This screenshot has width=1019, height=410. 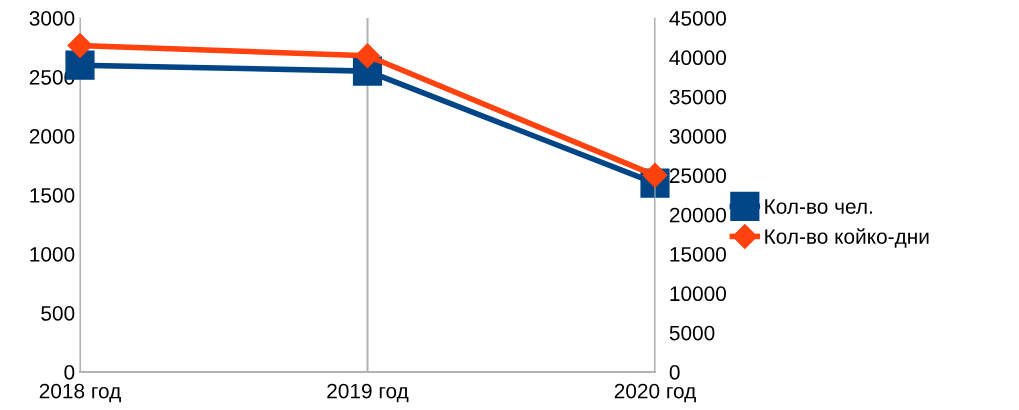 What do you see at coordinates (69, 372) in the screenshot?
I see `y-tick-label: 0` at bounding box center [69, 372].